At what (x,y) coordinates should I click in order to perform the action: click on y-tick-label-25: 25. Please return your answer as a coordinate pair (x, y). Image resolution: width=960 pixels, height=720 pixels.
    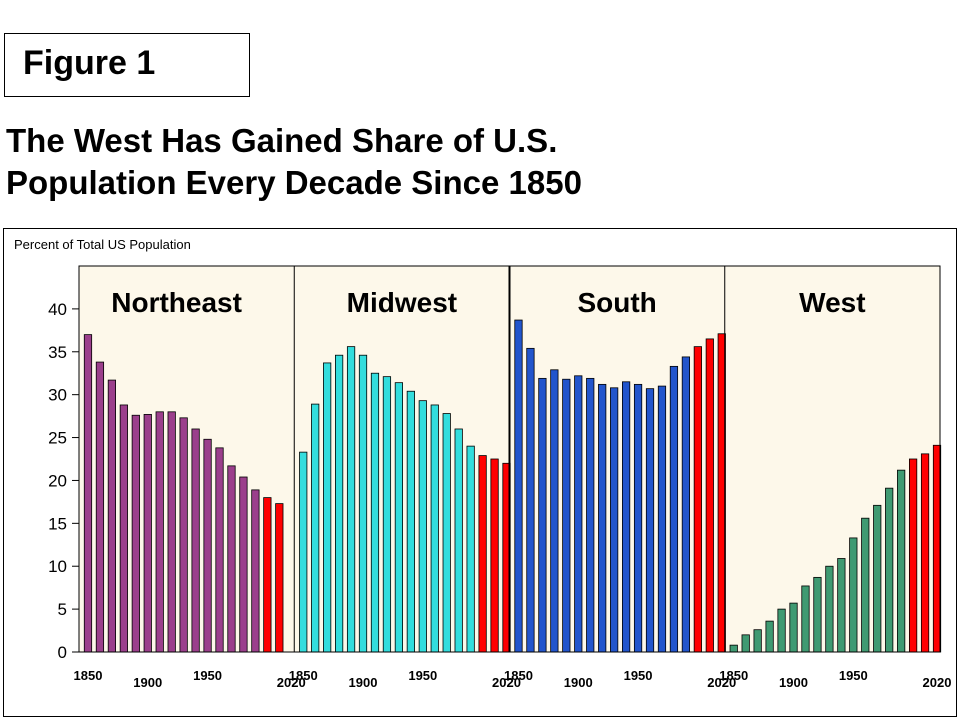
    Looking at the image, I should click on (57, 438).